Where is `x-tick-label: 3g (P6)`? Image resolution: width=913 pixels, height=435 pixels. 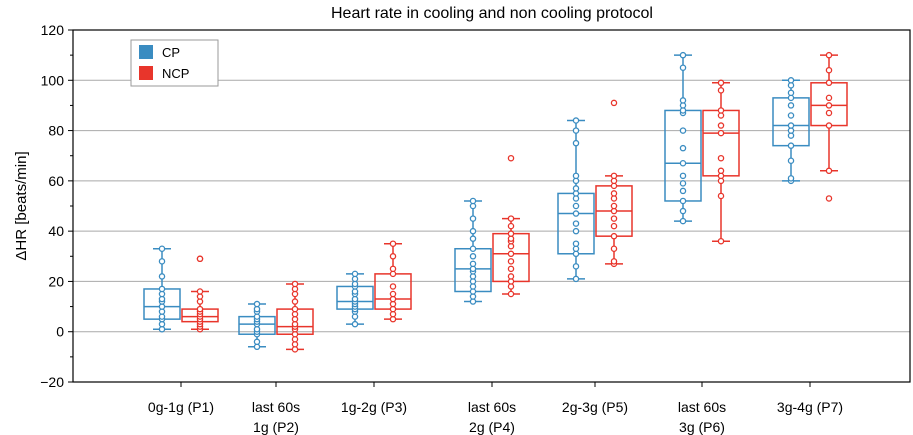 x-tick-label: 3g (P6) is located at coordinates (702, 427).